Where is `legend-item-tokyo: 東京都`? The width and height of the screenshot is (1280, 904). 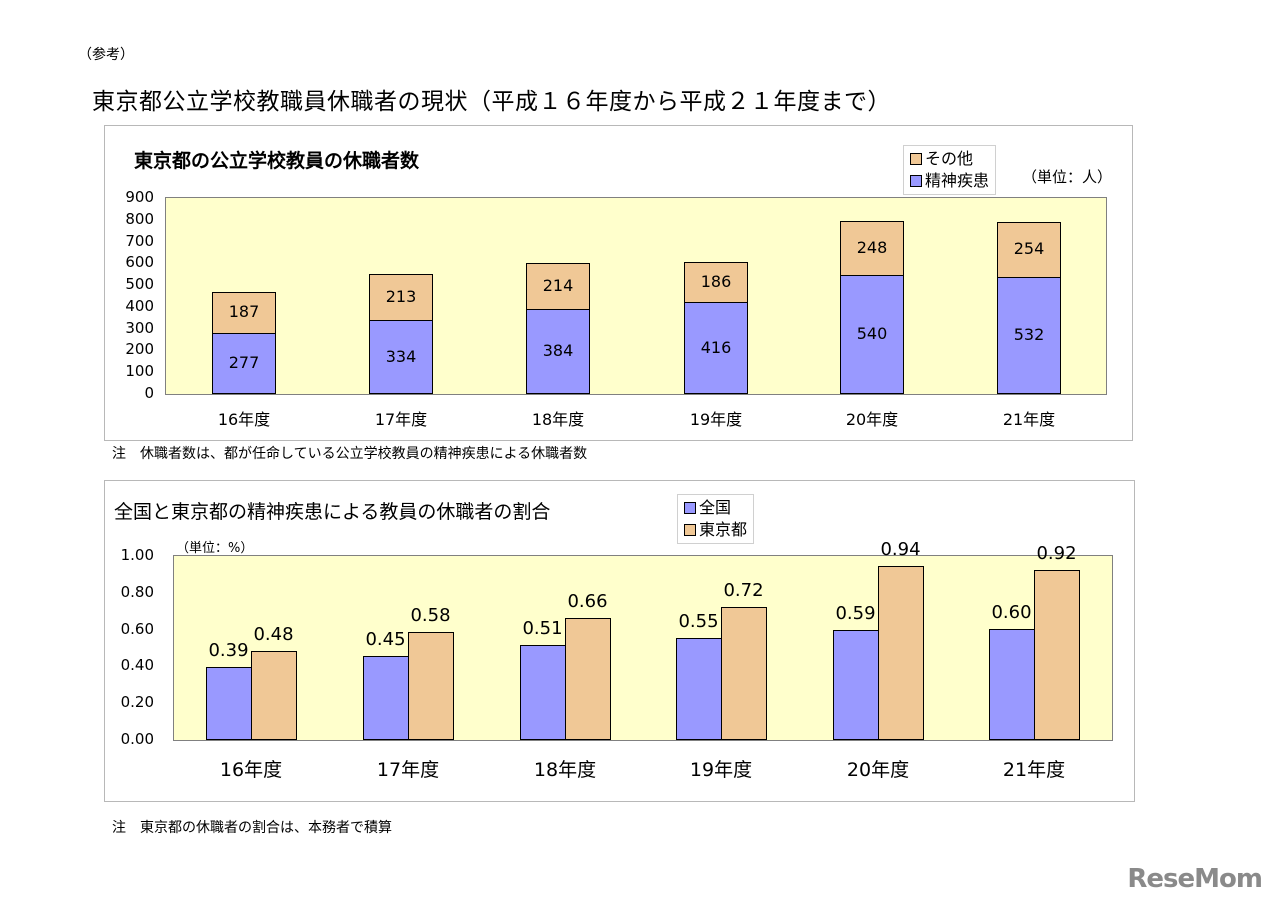 legend-item-tokyo: 東京都 is located at coordinates (715, 530).